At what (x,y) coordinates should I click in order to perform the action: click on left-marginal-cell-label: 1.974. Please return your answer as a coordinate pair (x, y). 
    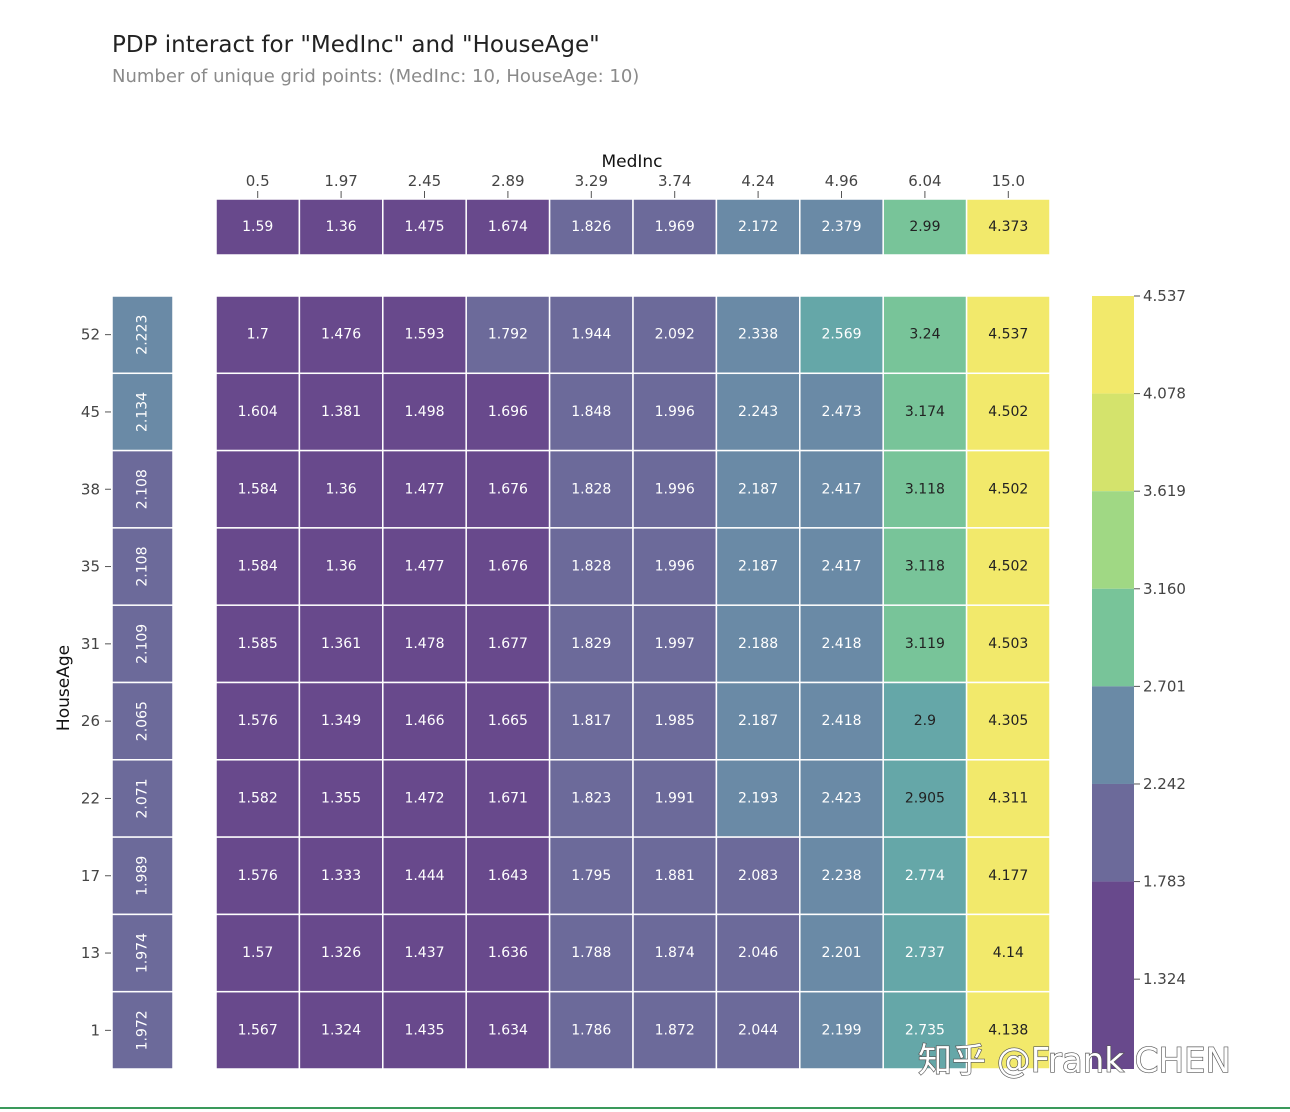
    Looking at the image, I should click on (143, 953).